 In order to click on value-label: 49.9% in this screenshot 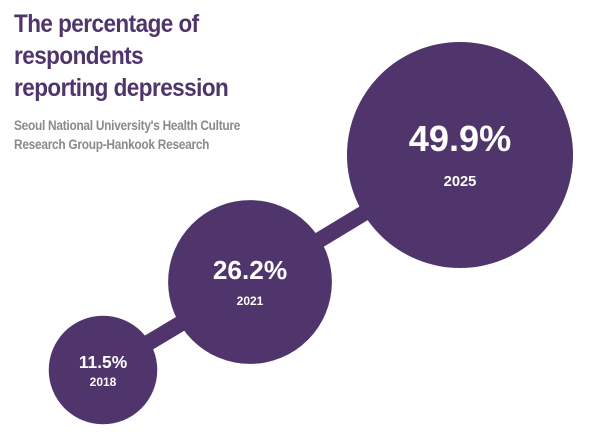, I will do `click(460, 138)`.